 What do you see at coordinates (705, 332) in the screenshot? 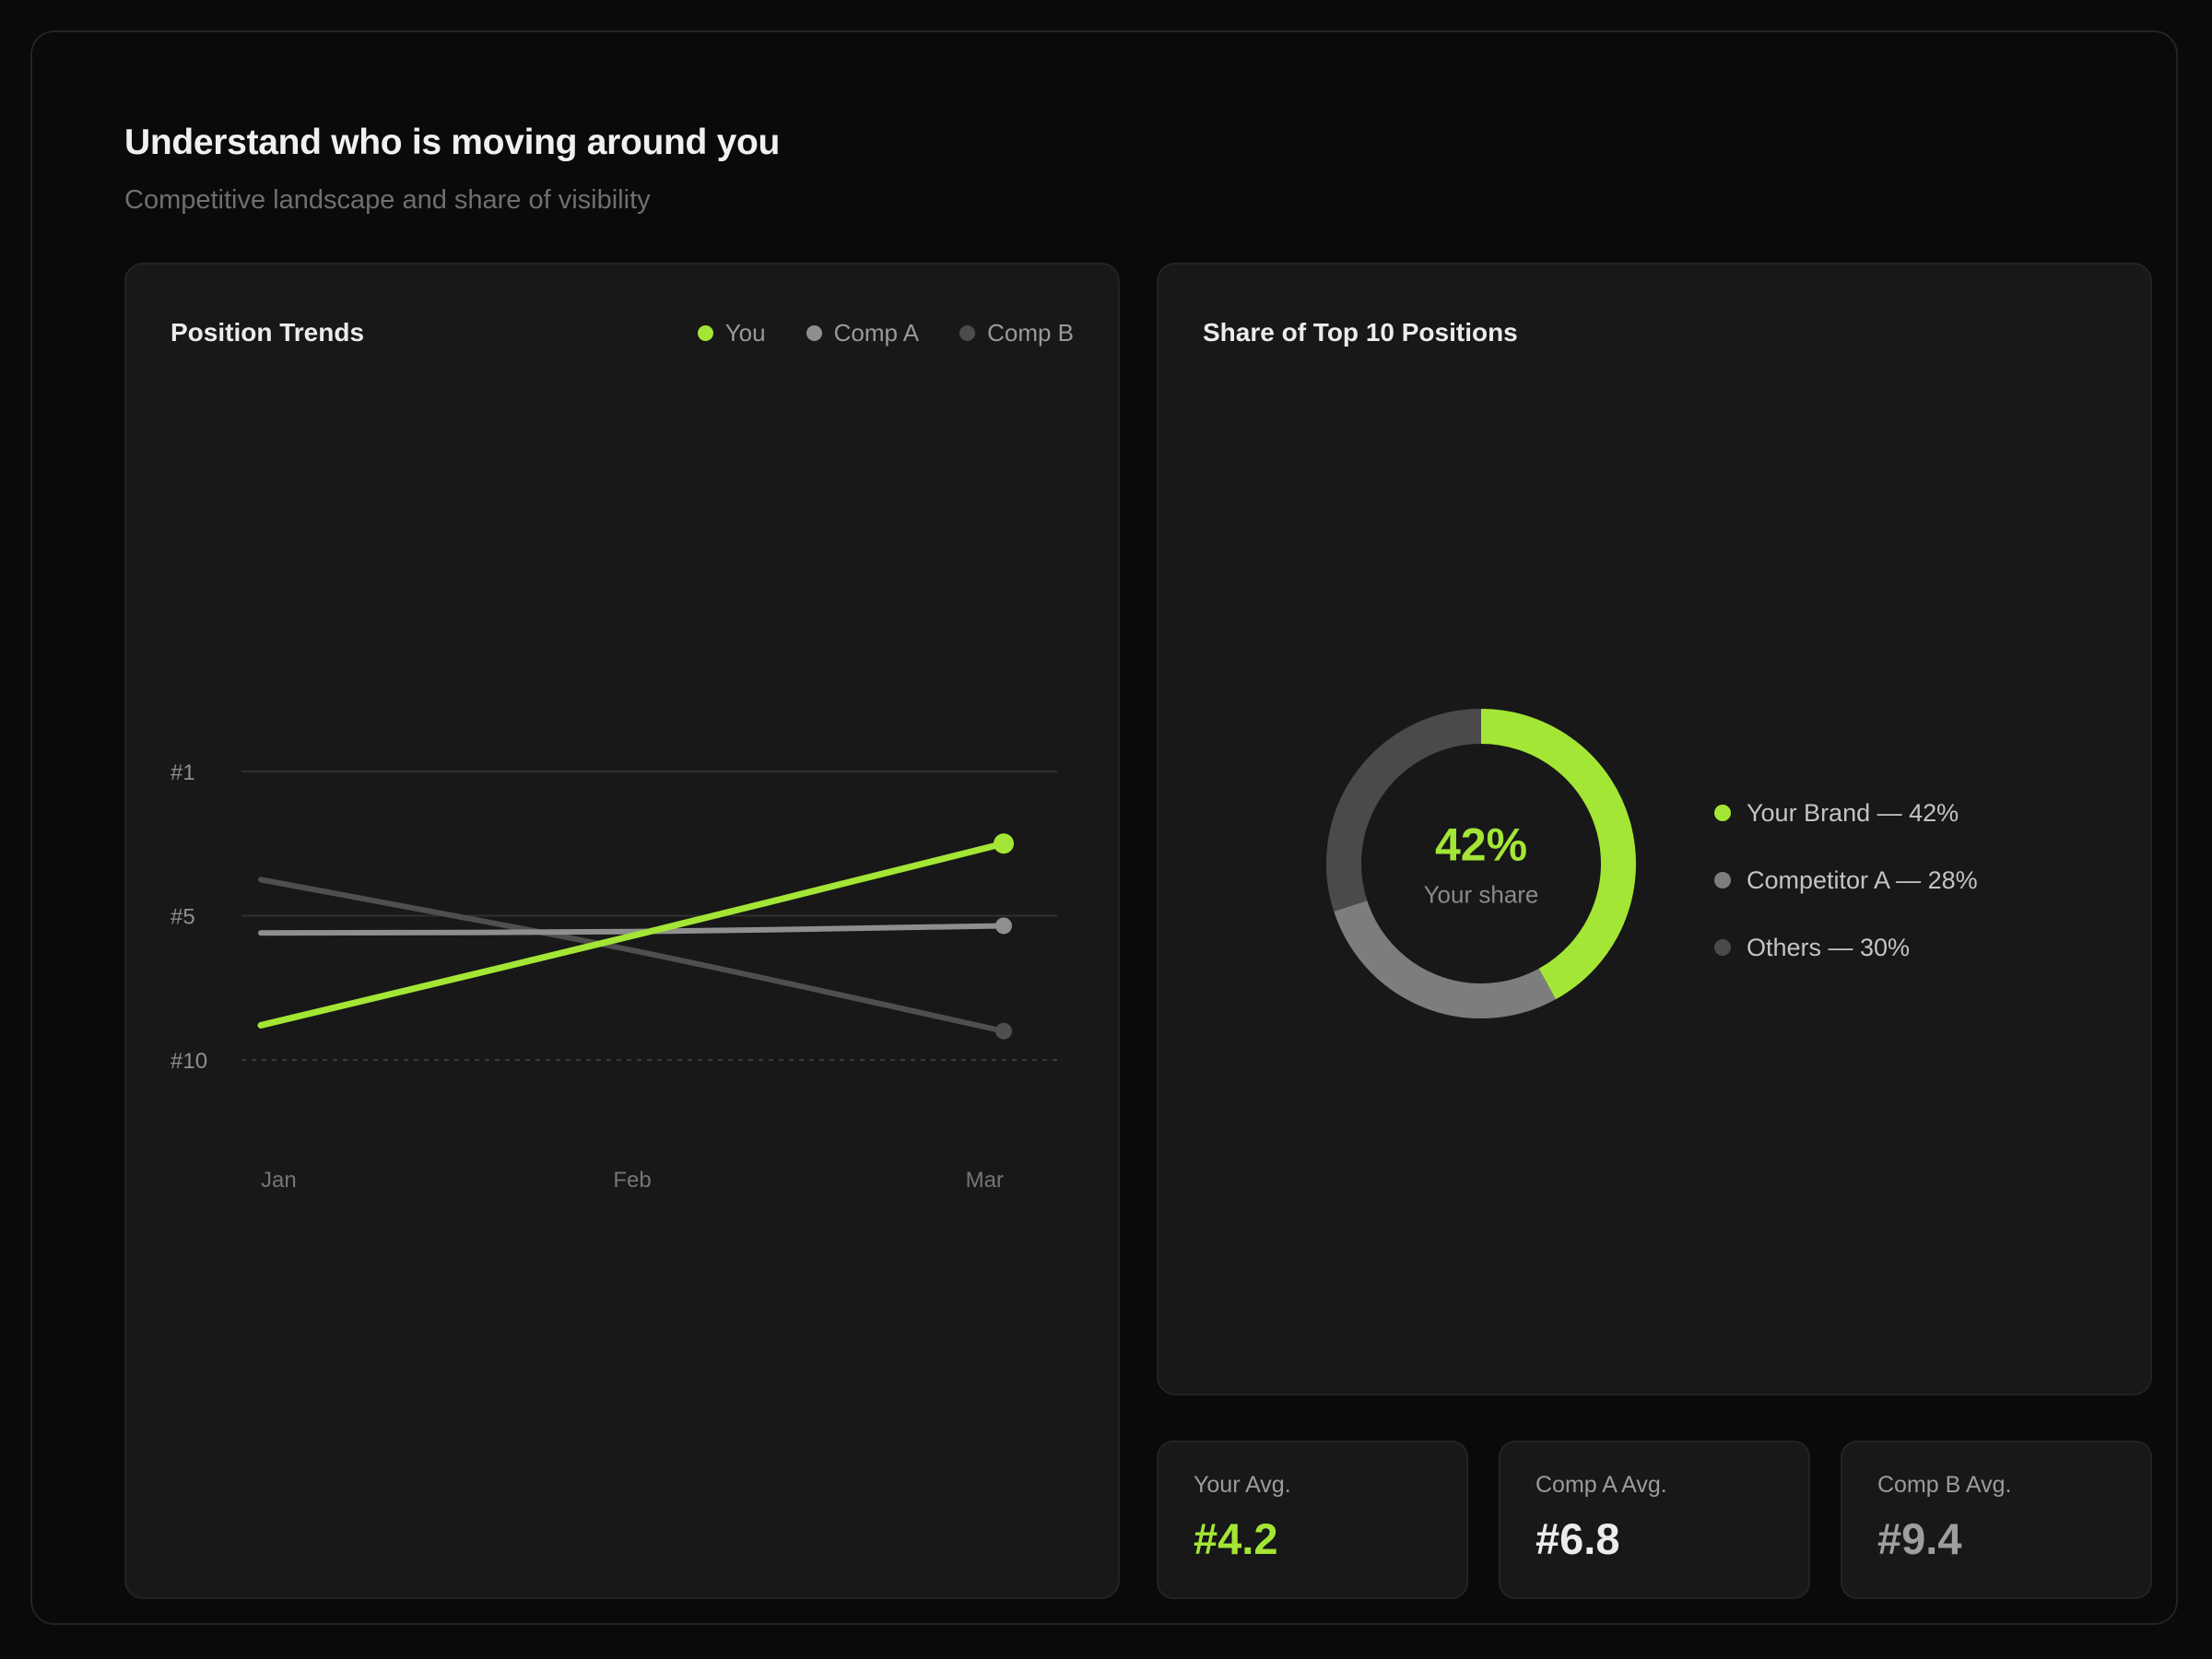
I see `series-dot-you` at bounding box center [705, 332].